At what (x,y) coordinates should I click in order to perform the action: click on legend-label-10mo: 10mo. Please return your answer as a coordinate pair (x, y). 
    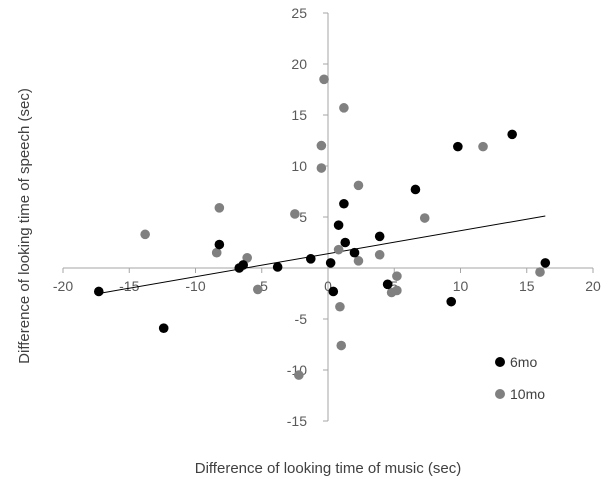
    Looking at the image, I should click on (527, 394).